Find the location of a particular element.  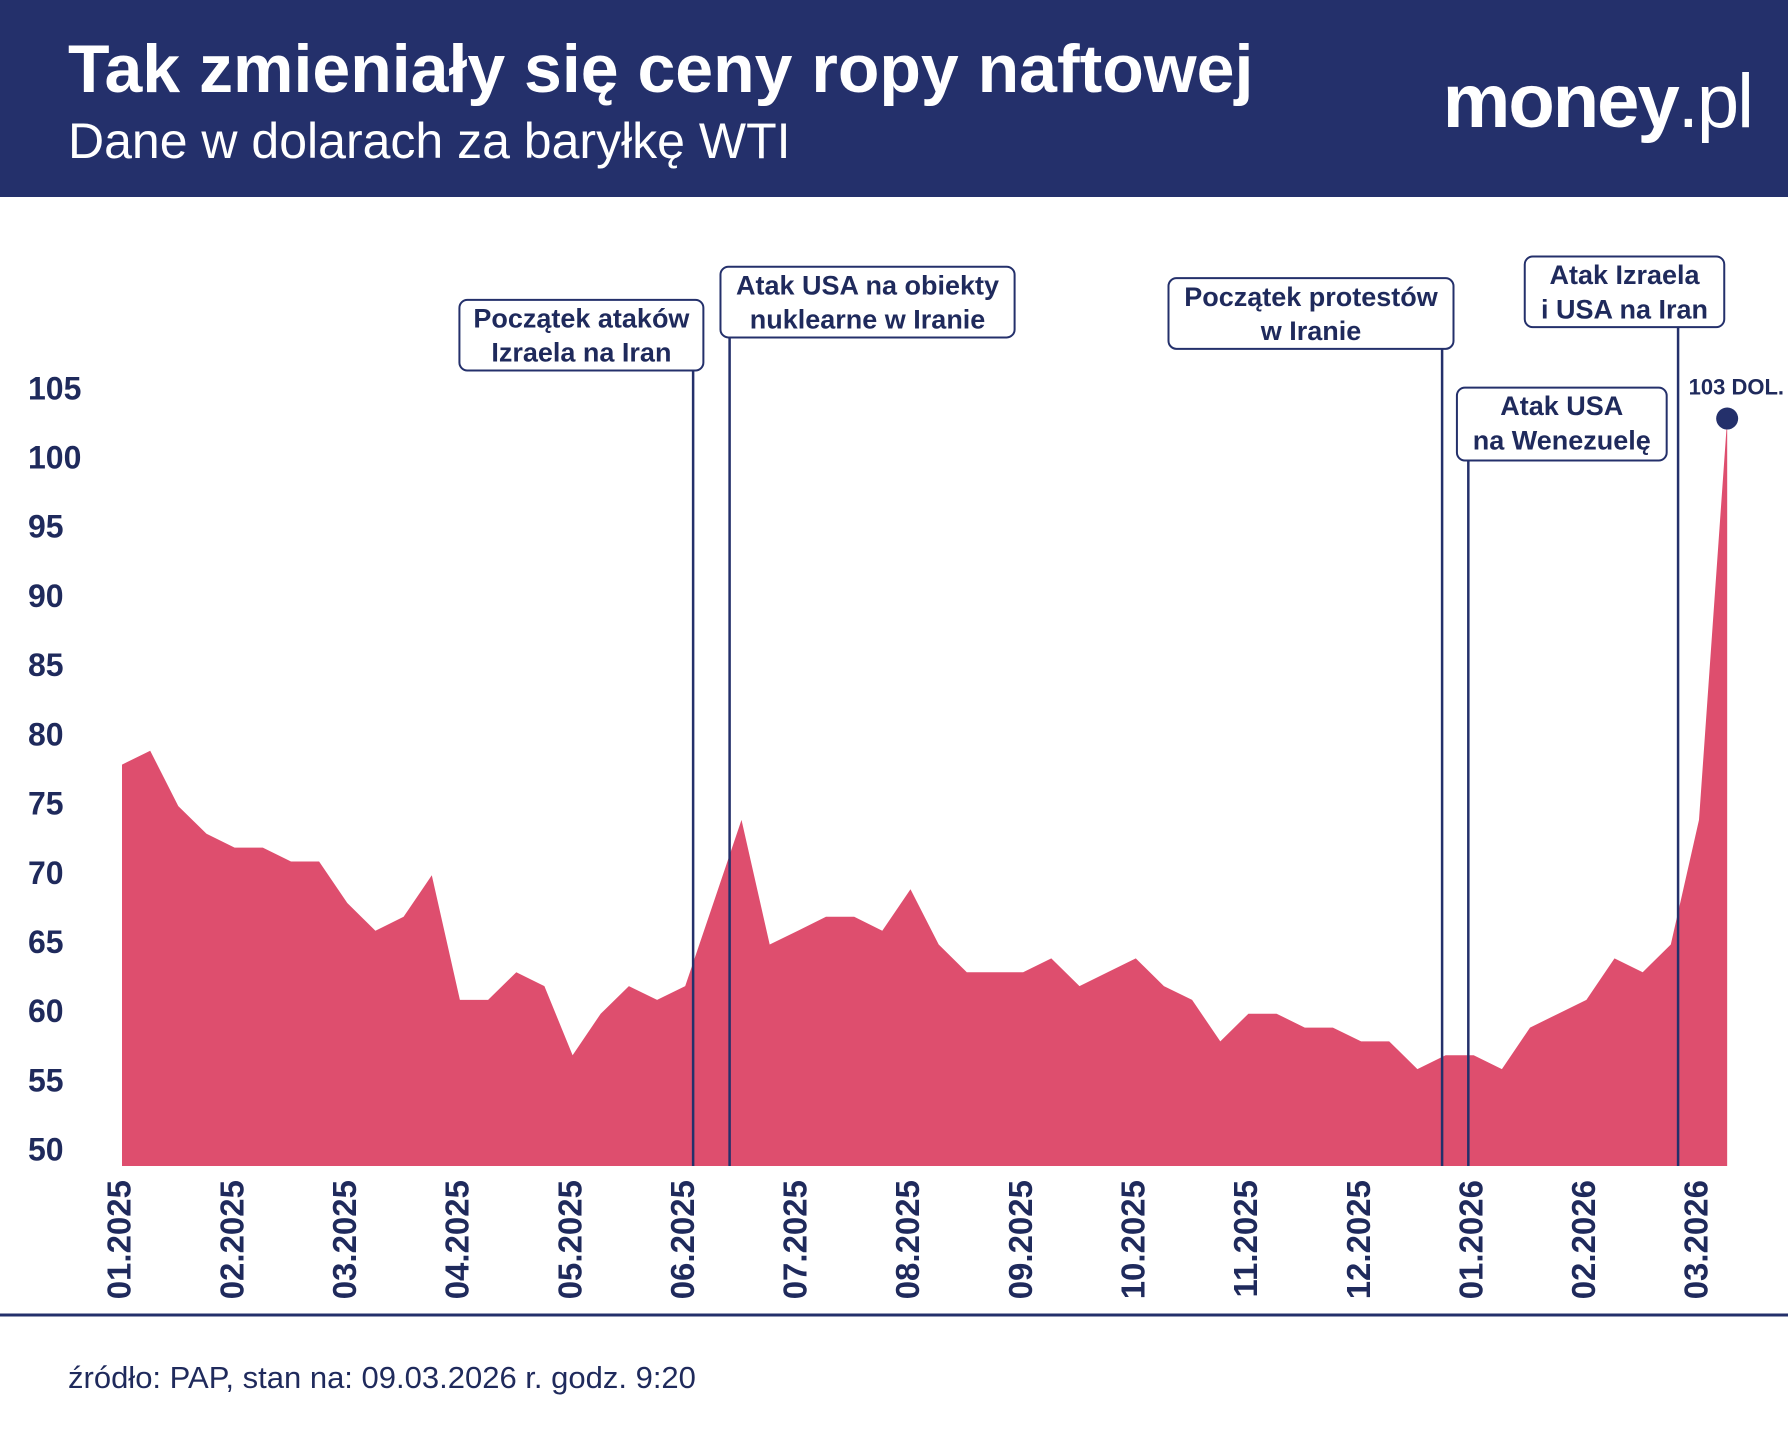

y-tick-label: 95 is located at coordinates (46, 527).